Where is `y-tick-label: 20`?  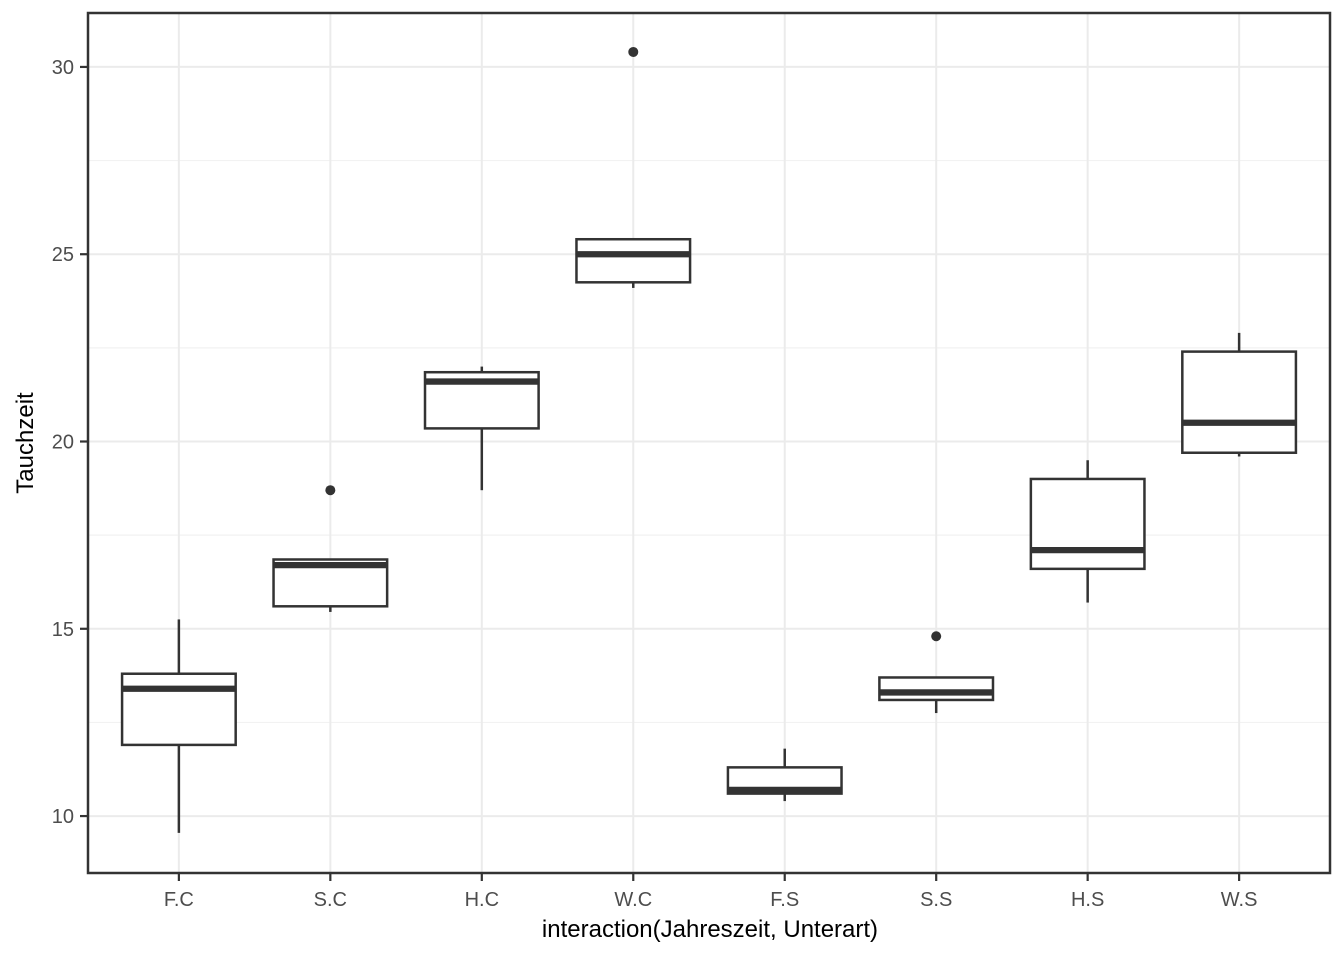 y-tick-label: 20 is located at coordinates (63, 443).